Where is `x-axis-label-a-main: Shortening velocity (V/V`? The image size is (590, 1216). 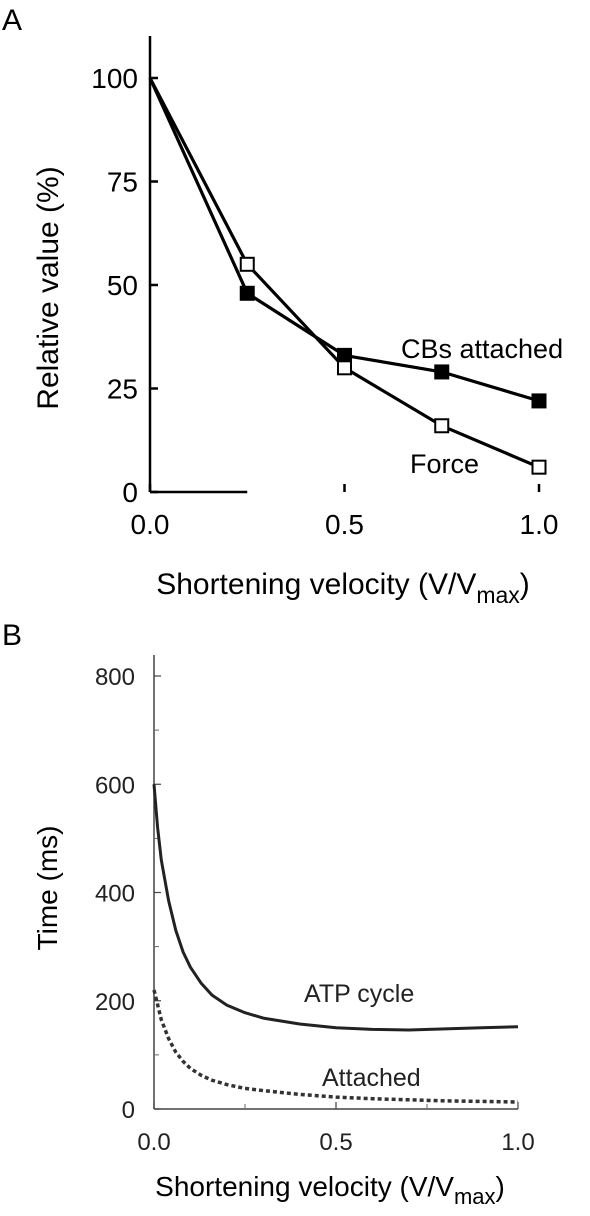 x-axis-label-a-main: Shortening velocity (V/V is located at coordinates (316, 584).